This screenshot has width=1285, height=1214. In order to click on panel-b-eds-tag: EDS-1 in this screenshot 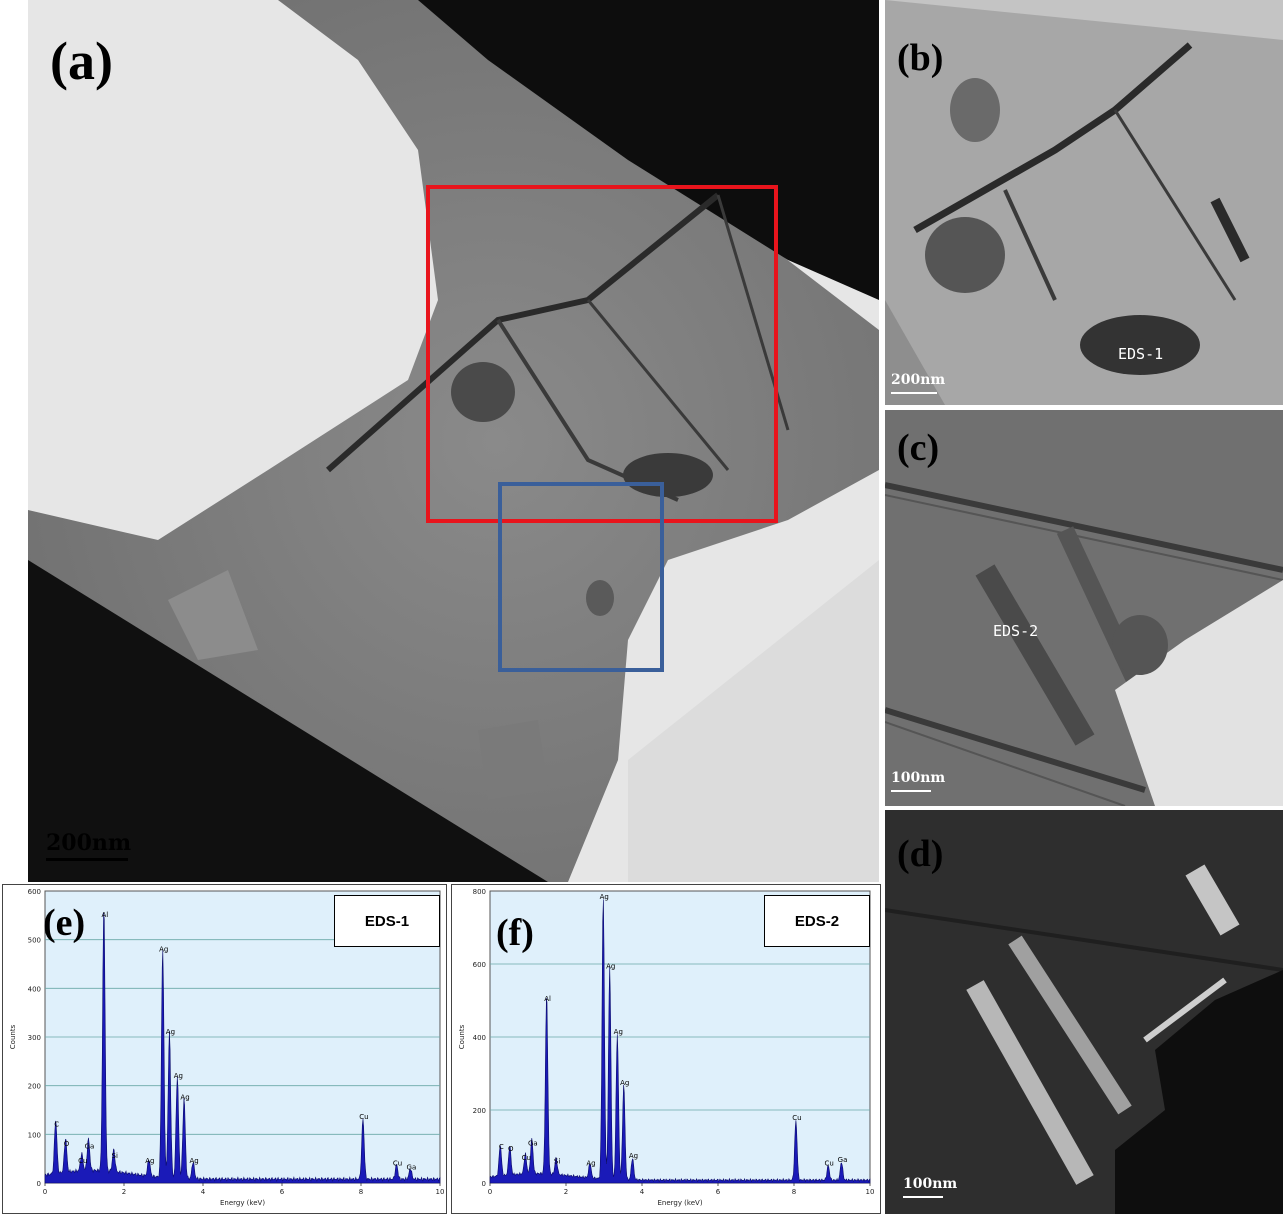, I will do `click(1141, 354)`.